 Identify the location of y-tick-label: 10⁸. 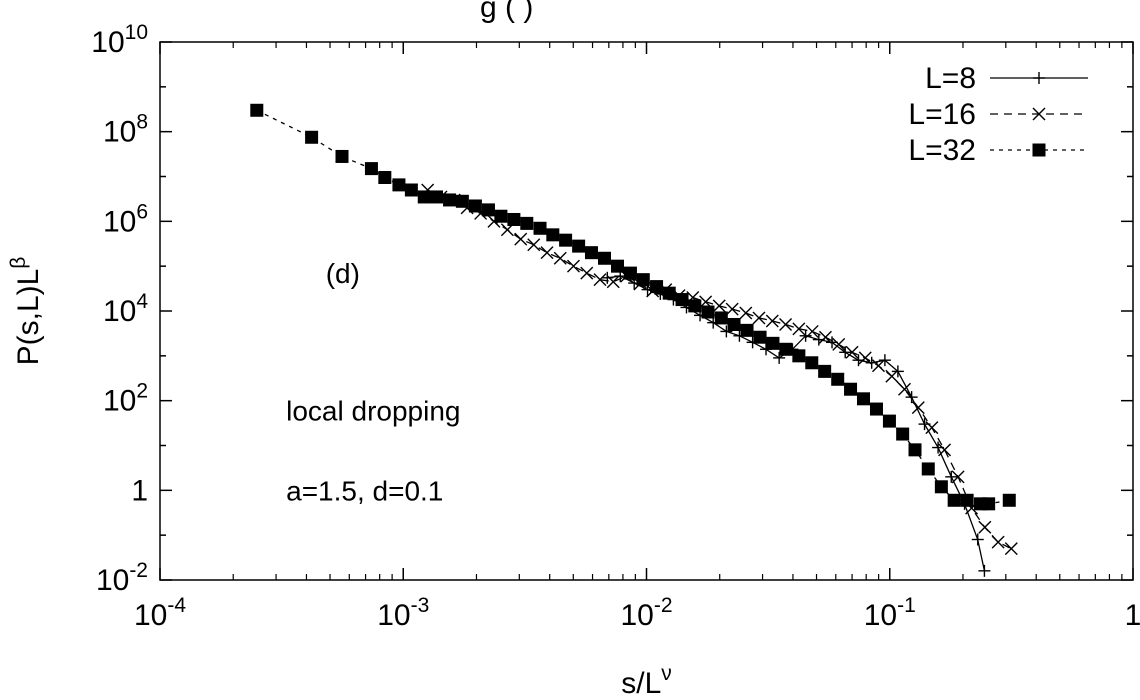
(125, 130).